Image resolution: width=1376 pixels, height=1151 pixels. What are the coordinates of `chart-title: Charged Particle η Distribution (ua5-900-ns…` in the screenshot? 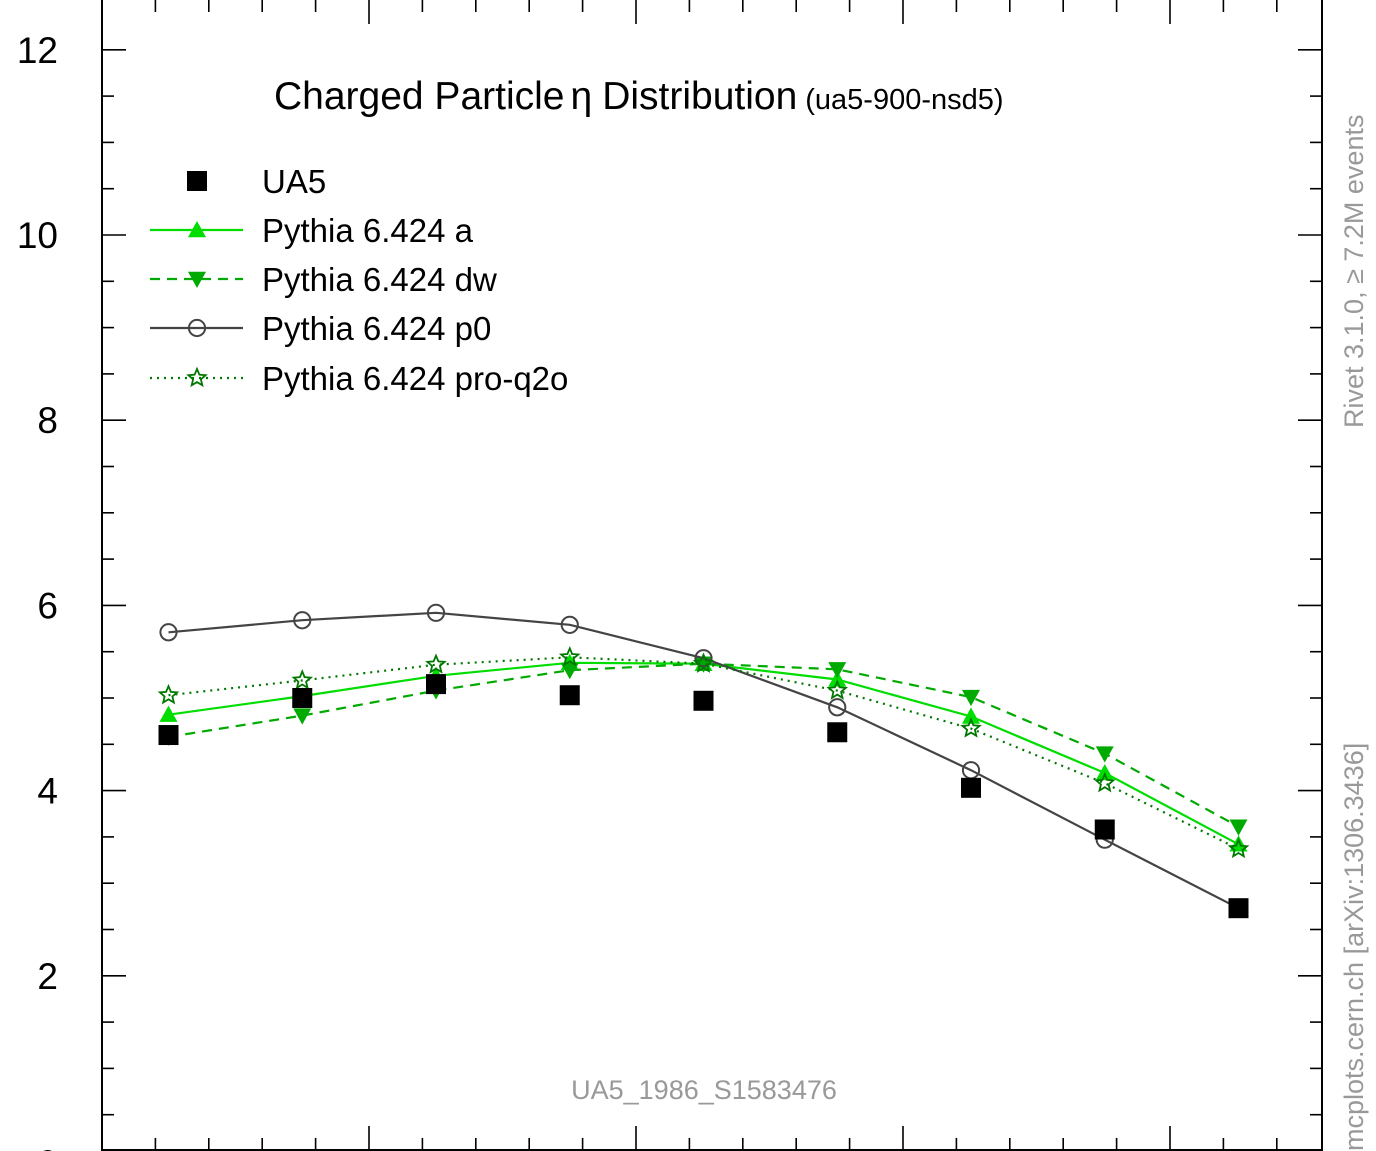 It's located at (639, 96).